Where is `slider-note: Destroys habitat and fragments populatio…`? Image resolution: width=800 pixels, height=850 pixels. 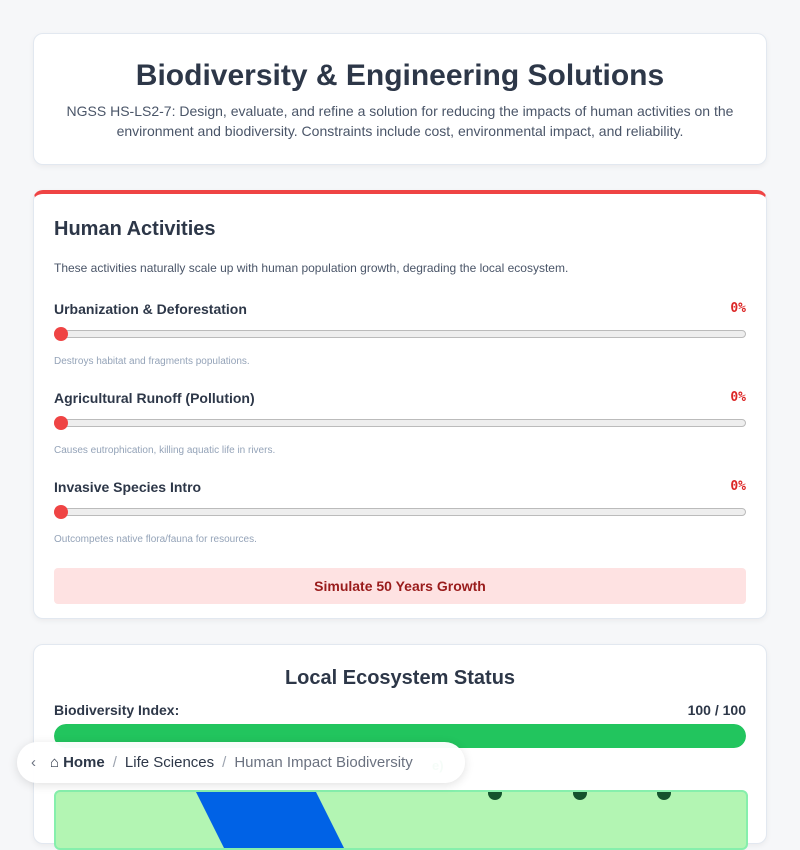 slider-note: Destroys habitat and fragments populatio… is located at coordinates (152, 361).